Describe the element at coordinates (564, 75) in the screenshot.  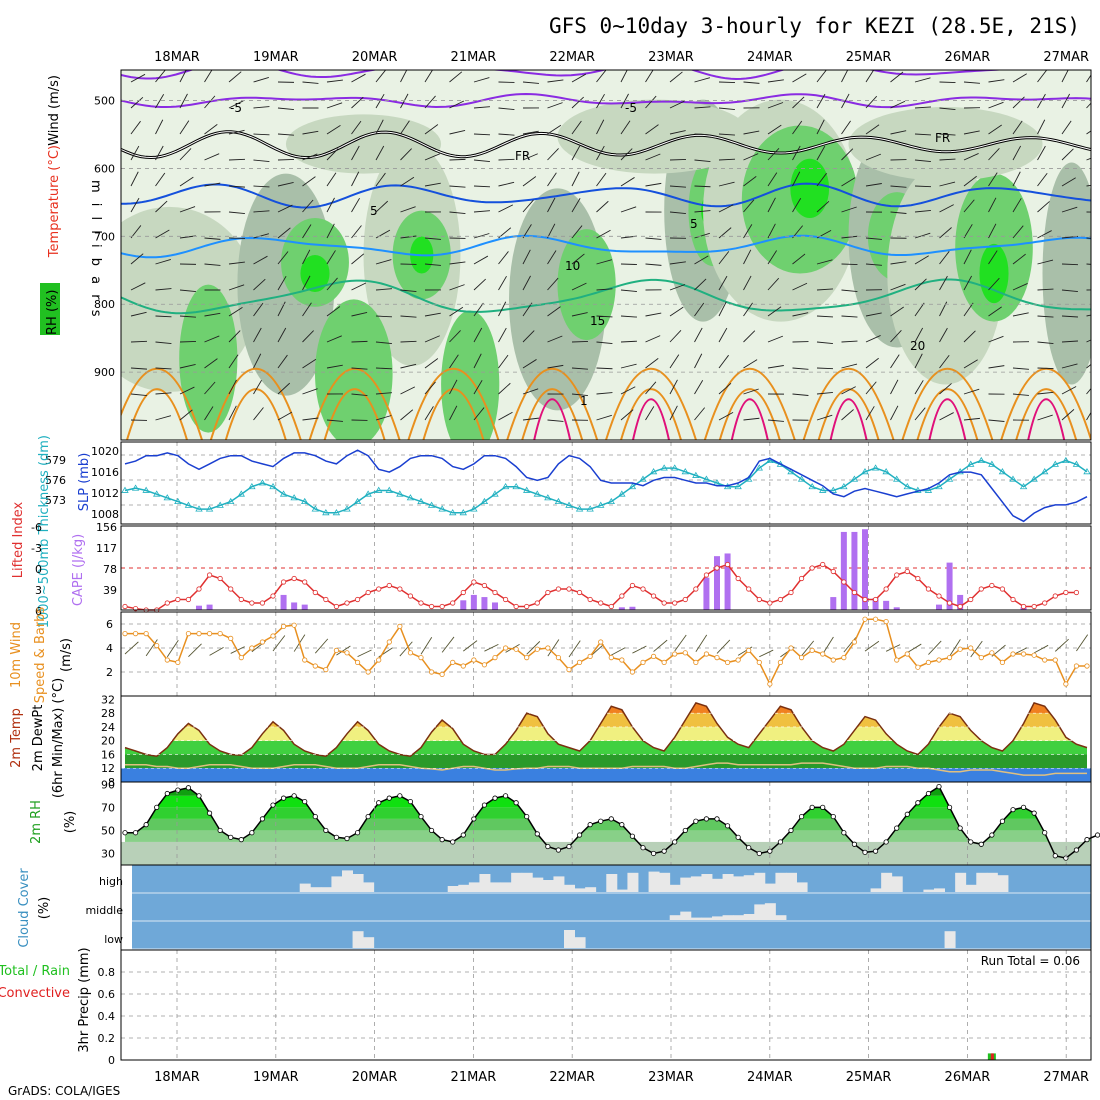
I see `isotherm-minus5-top` at that location.